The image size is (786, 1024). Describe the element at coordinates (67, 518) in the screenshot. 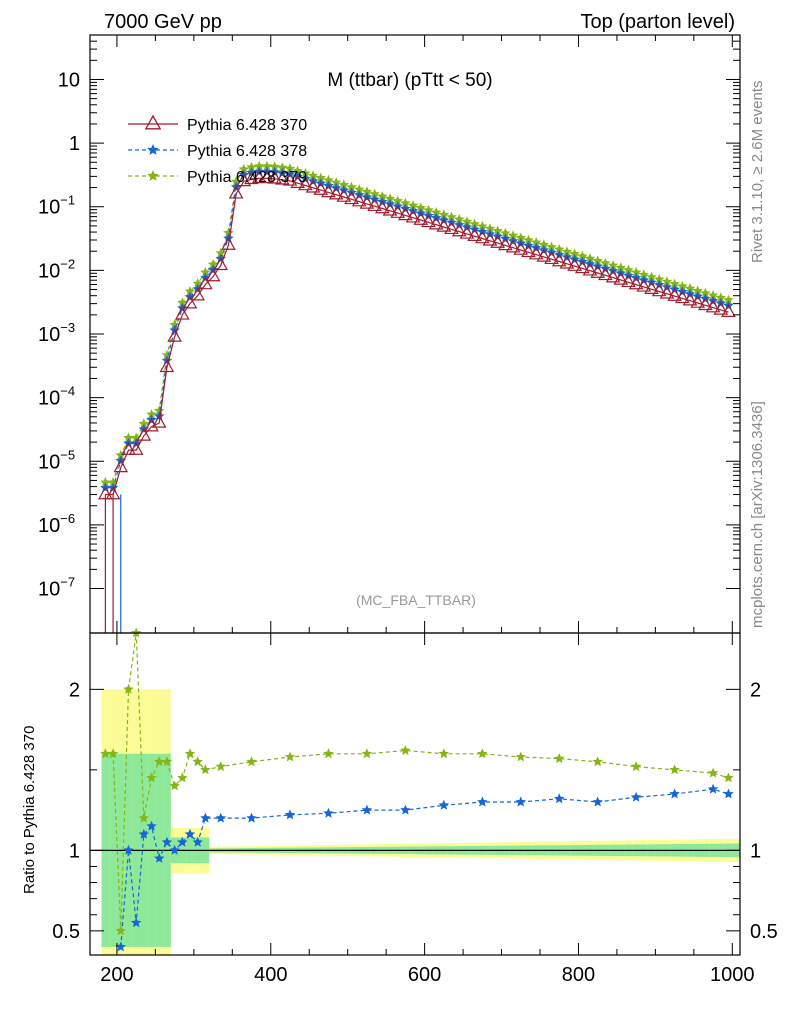

I see `main-ytick-exp: −6` at that location.